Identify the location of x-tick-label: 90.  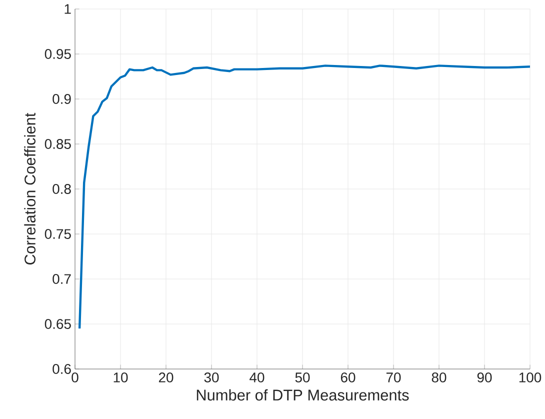
(484, 377).